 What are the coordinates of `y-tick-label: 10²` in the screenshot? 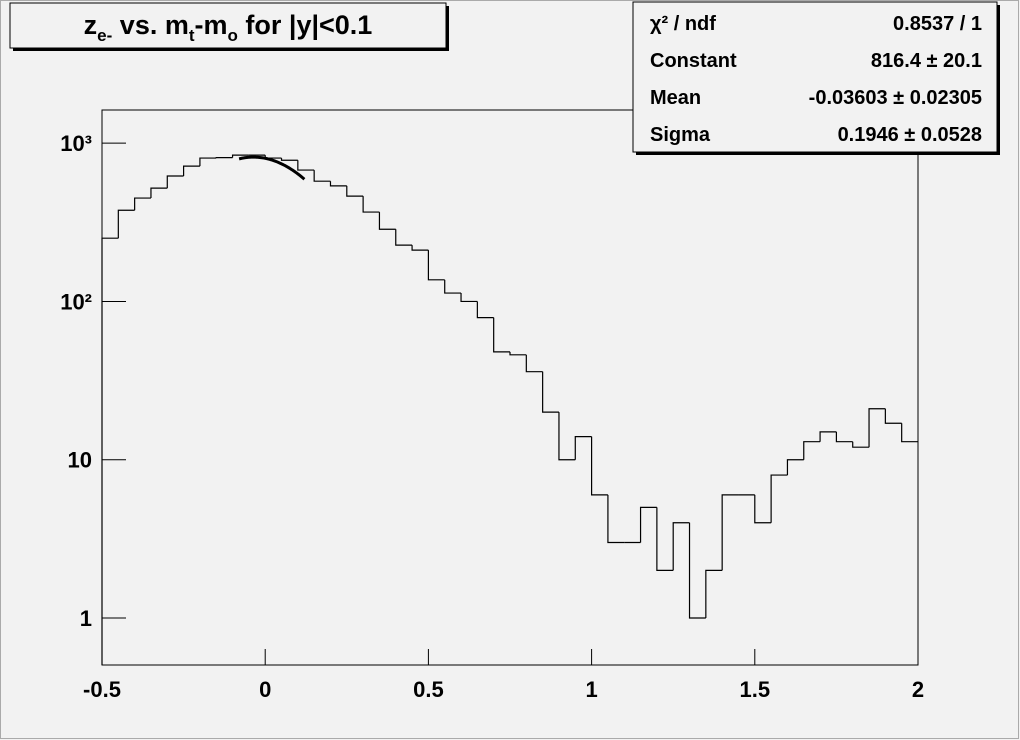 It's located at (76, 301).